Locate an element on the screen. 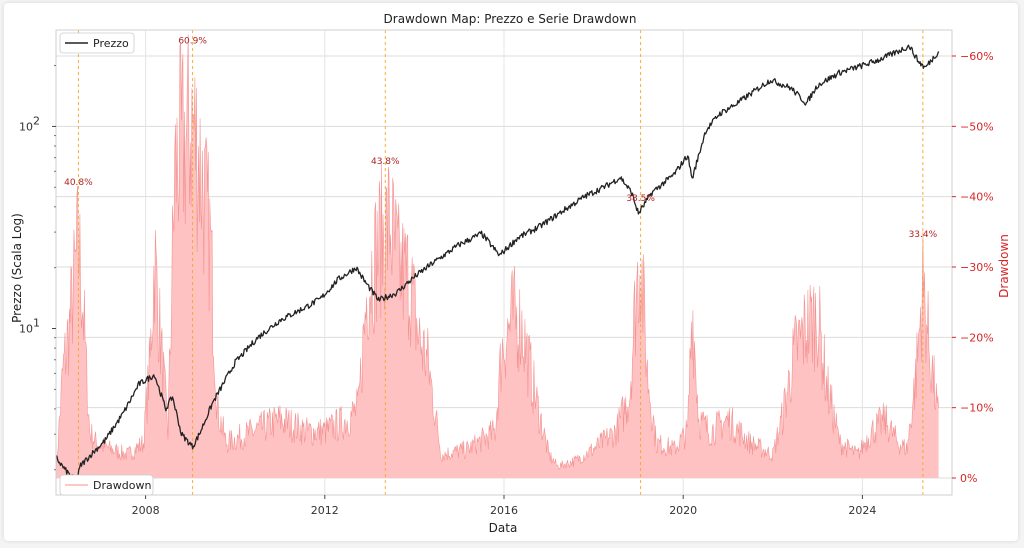  tick-label-left-exponent: 2 is located at coordinates (36, 120).